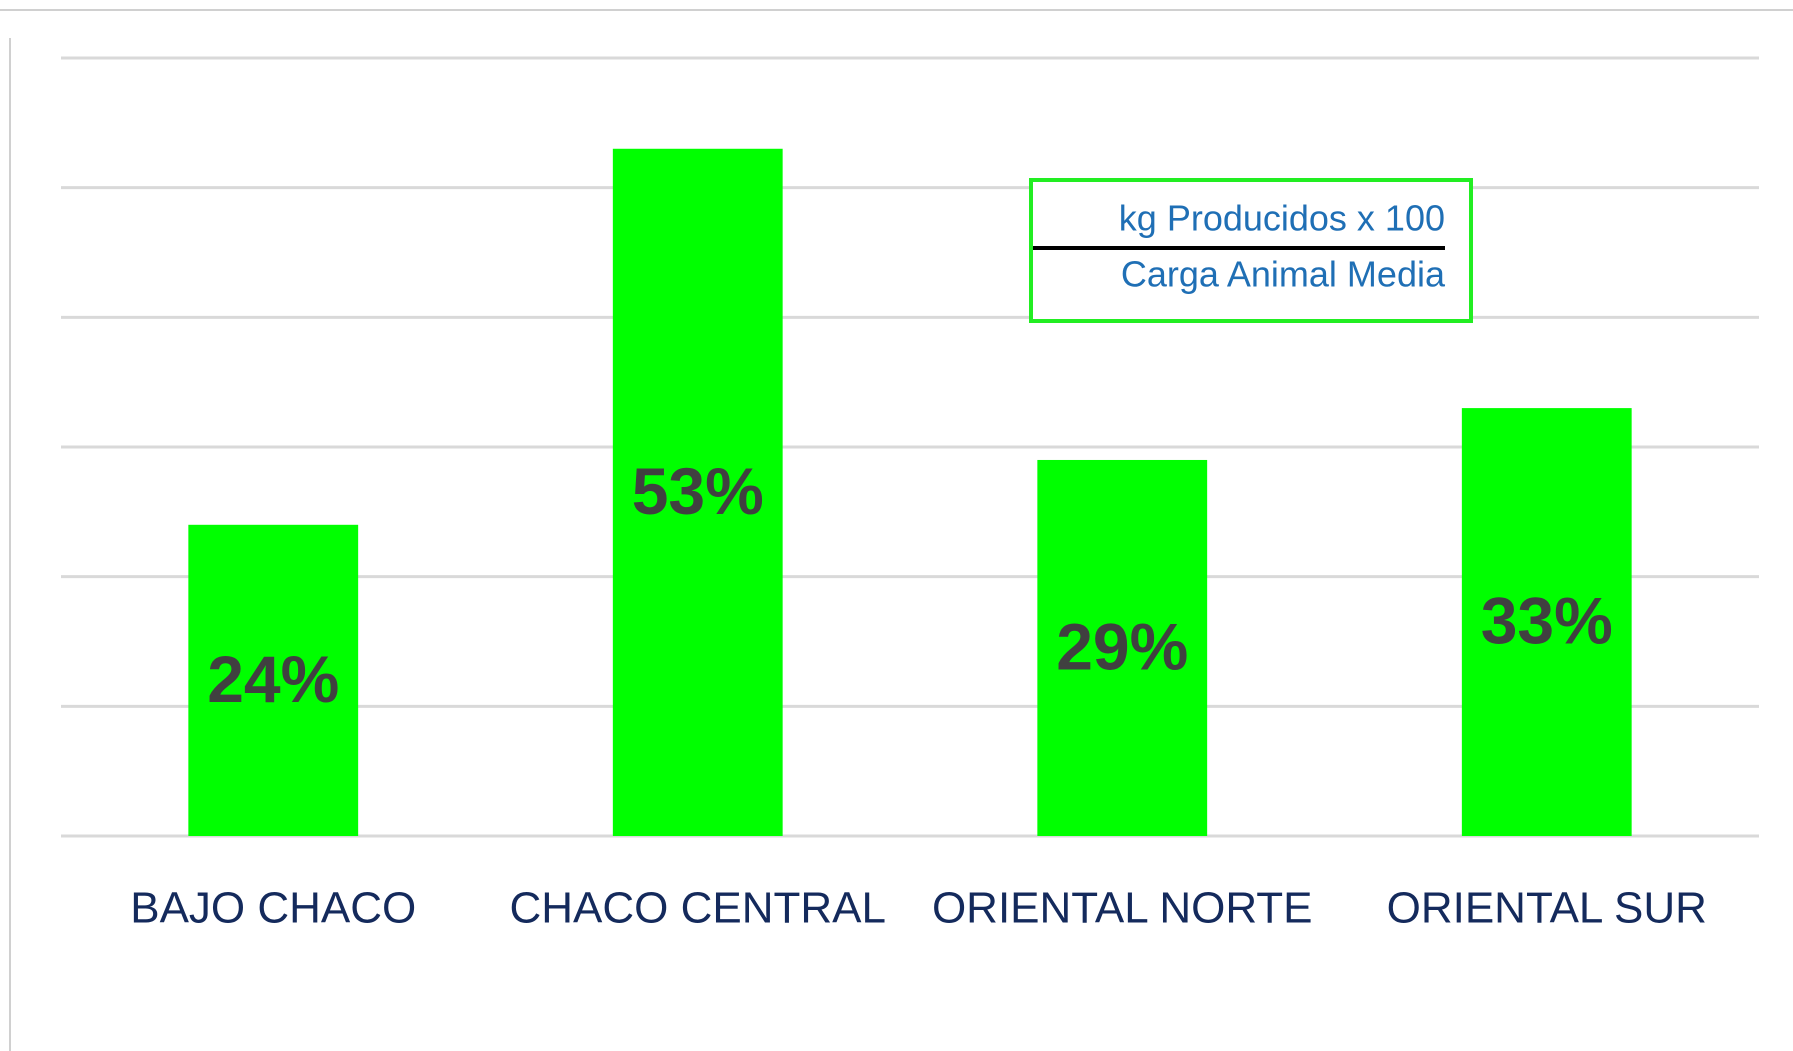 The width and height of the screenshot is (1793, 1051). I want to click on annotation-box, so click(1251, 250).